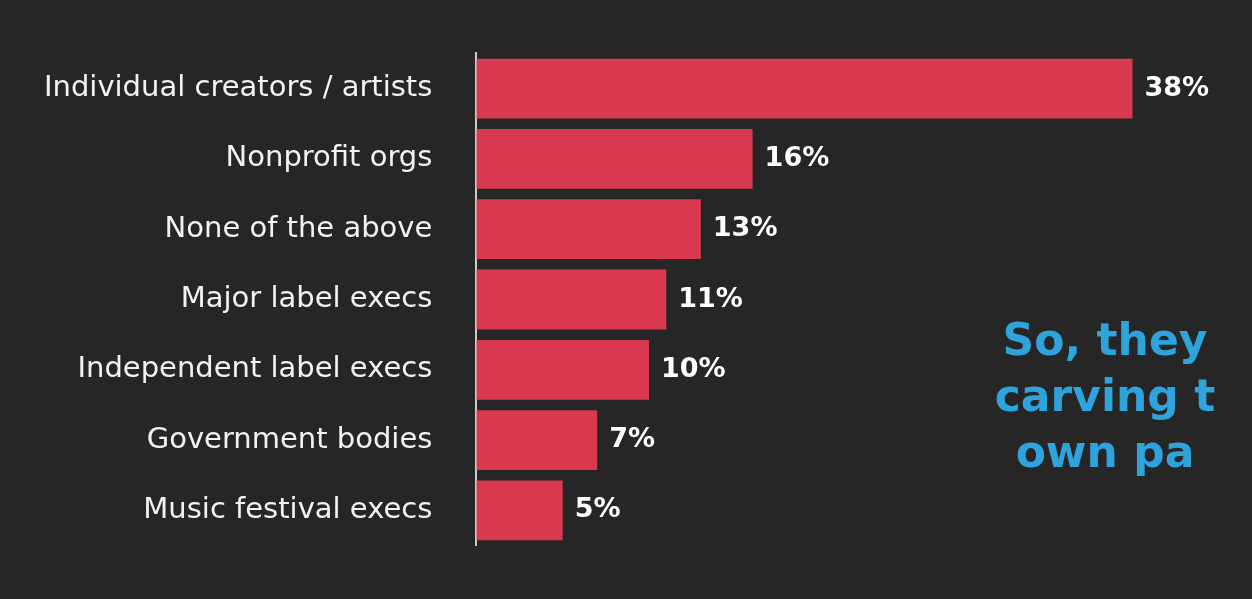 The width and height of the screenshot is (1252, 599). Describe the element at coordinates (632, 438) in the screenshot. I see `data-label: 7%` at that location.